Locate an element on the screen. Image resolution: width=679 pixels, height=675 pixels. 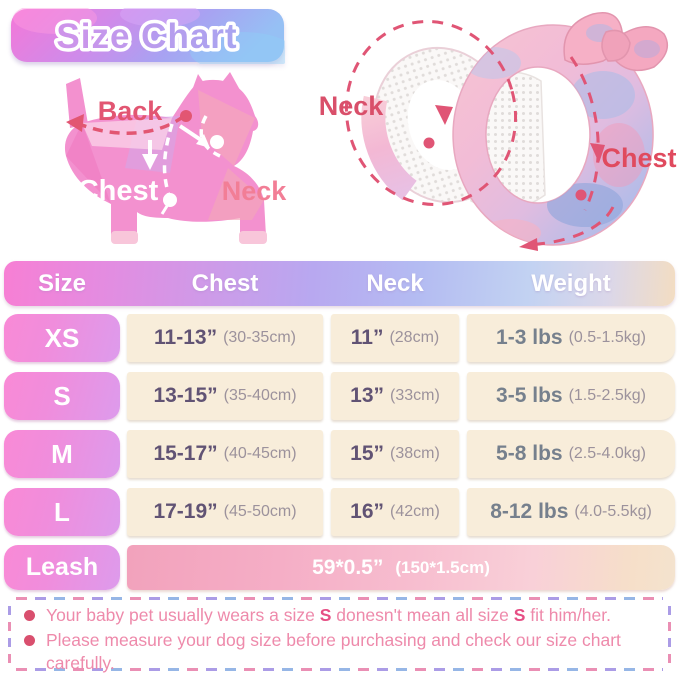
neck-value: 16” is located at coordinates (367, 511).